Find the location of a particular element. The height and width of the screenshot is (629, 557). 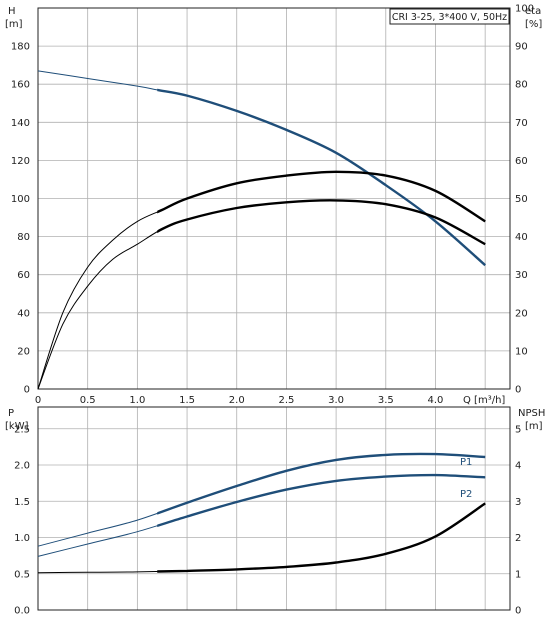

y-left-unit-bottom: [kW] is located at coordinates (17, 426).